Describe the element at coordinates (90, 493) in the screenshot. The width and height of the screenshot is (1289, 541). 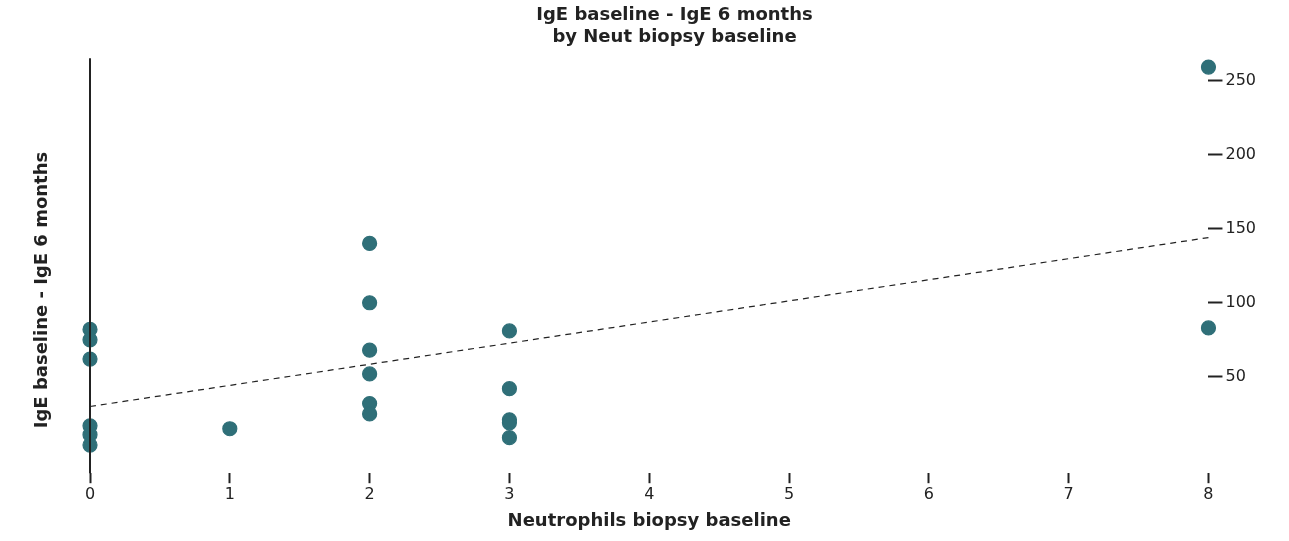
I see `x-tick-label: 0` at that location.